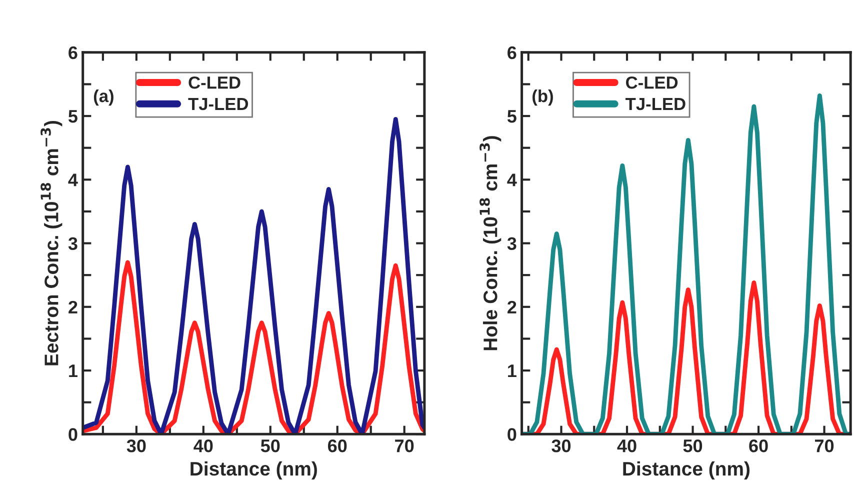 This screenshot has width=854, height=499. What do you see at coordinates (542, 97) in the screenshot?
I see `annotation: (b)` at bounding box center [542, 97].